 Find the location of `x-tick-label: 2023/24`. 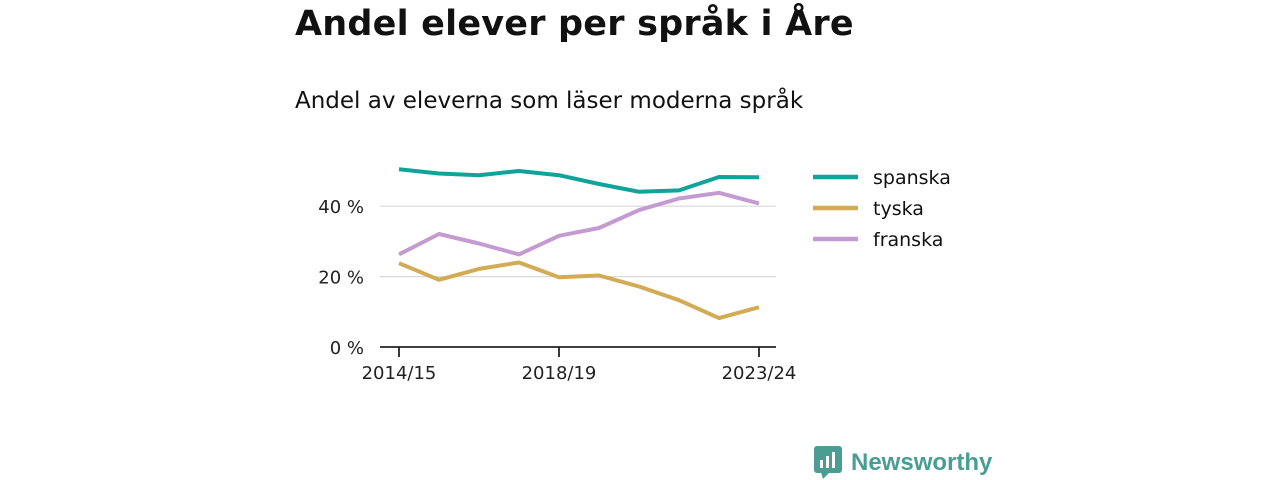

x-tick-label: 2023/24 is located at coordinates (759, 373).